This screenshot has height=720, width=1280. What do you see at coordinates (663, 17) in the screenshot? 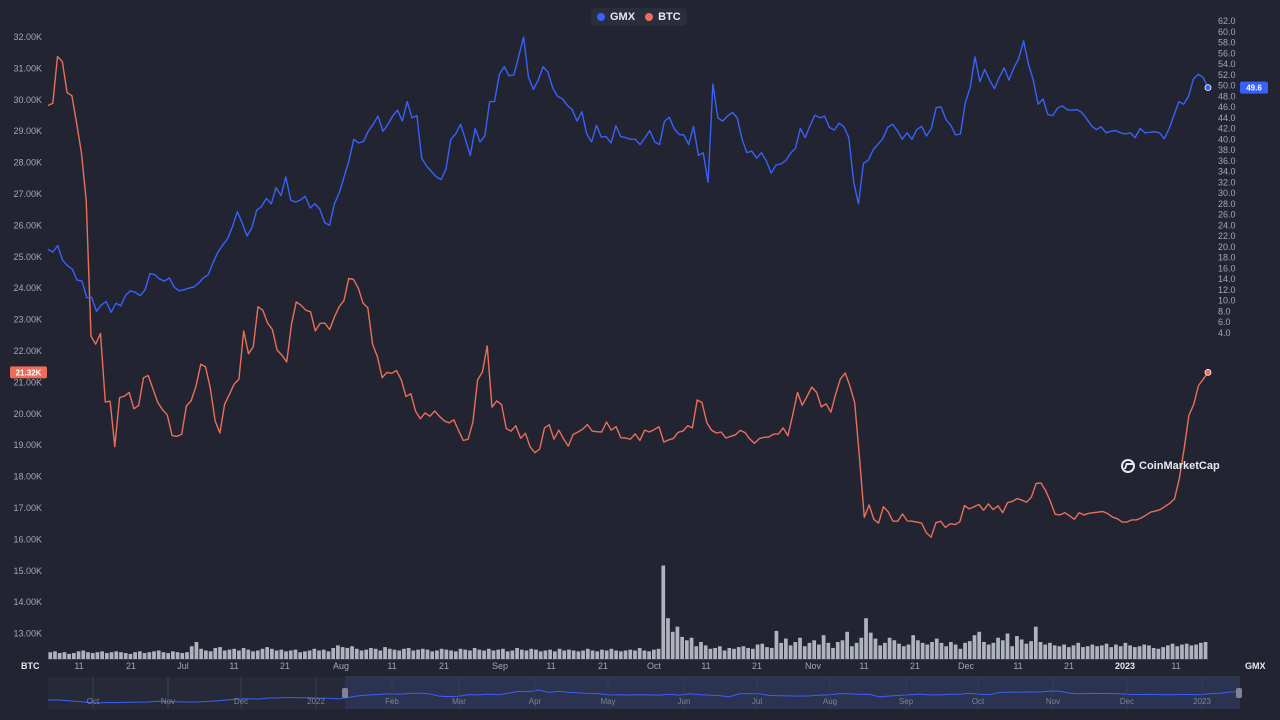
I see `legend-item-btc: BTC` at bounding box center [663, 17].